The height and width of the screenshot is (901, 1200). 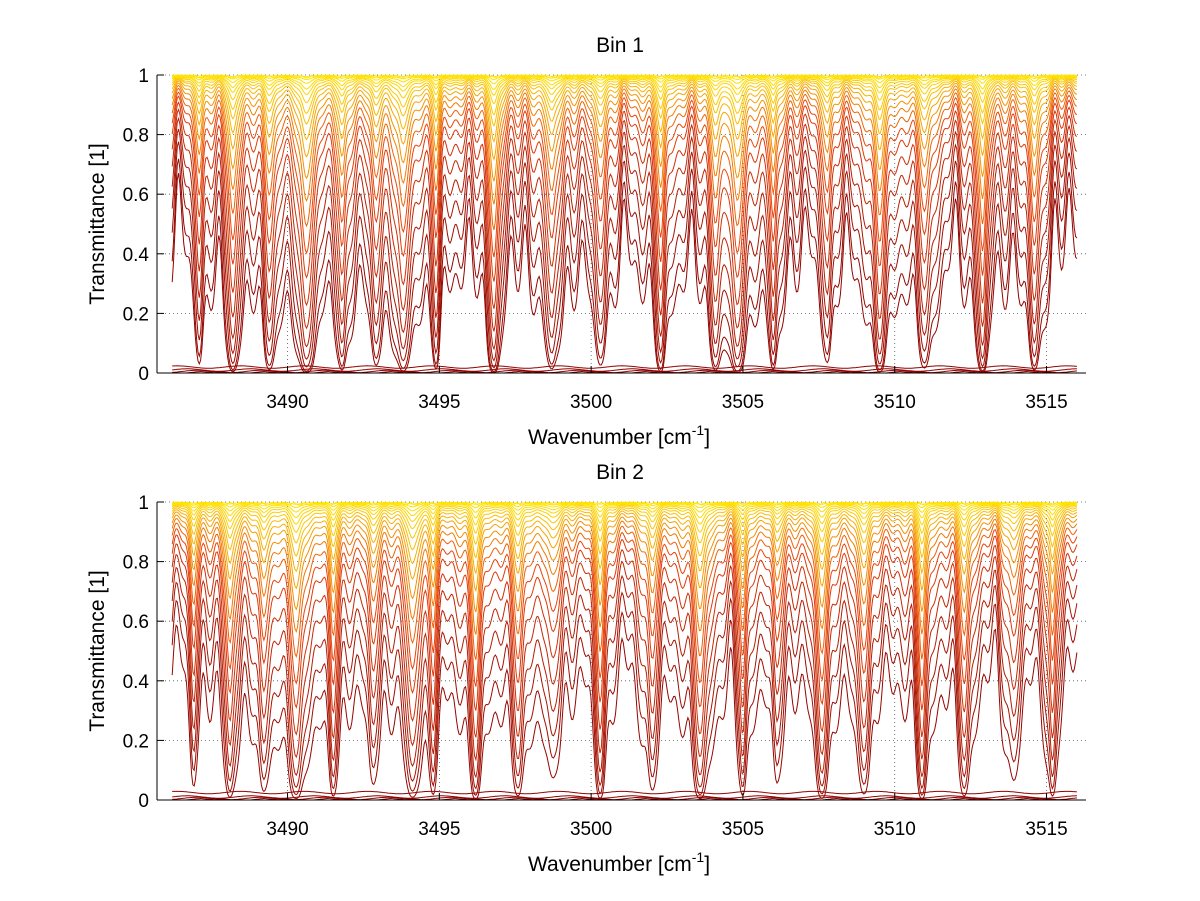 What do you see at coordinates (620, 45) in the screenshot?
I see `chart-title: Bin 1` at bounding box center [620, 45].